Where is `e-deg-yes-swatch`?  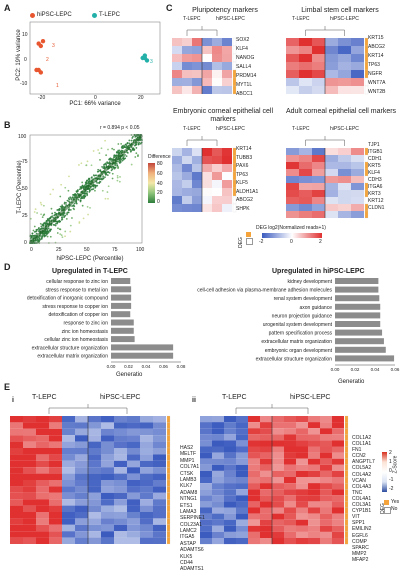 e-deg-yes-swatch is located at coordinates (386, 502).